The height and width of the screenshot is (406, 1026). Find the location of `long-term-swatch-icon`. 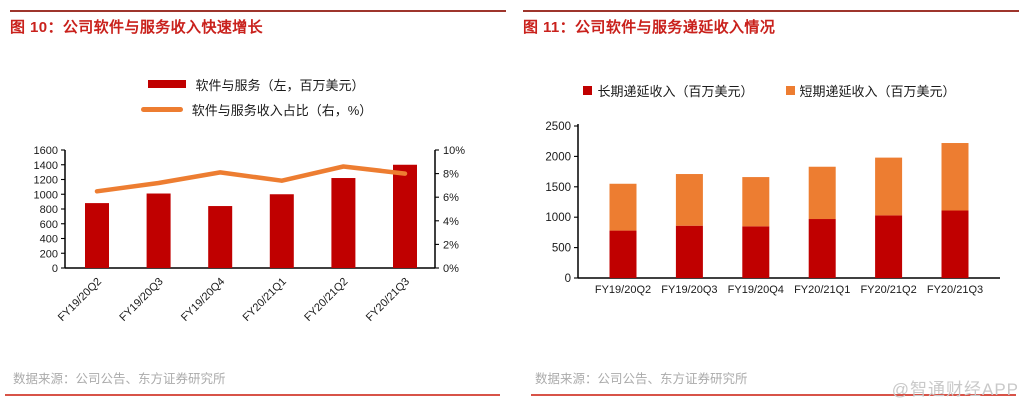

long-term-swatch-icon is located at coordinates (588, 90).